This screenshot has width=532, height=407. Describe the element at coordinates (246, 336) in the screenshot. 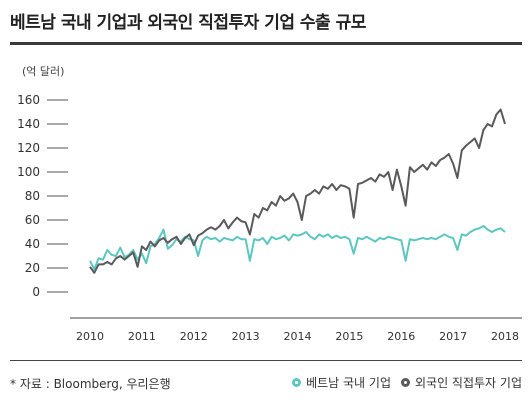

I see `x-tick-label: 2013` at that location.